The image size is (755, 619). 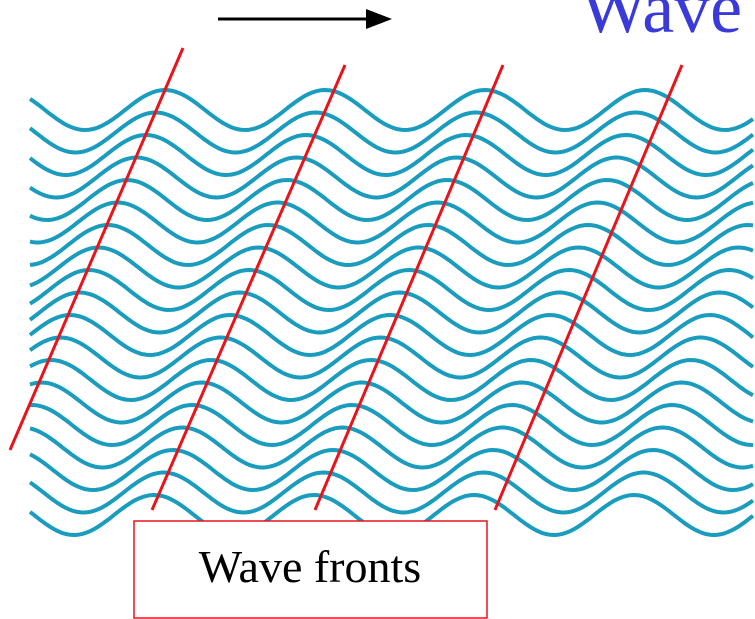 I want to click on title: Wave, so click(x=661, y=24).